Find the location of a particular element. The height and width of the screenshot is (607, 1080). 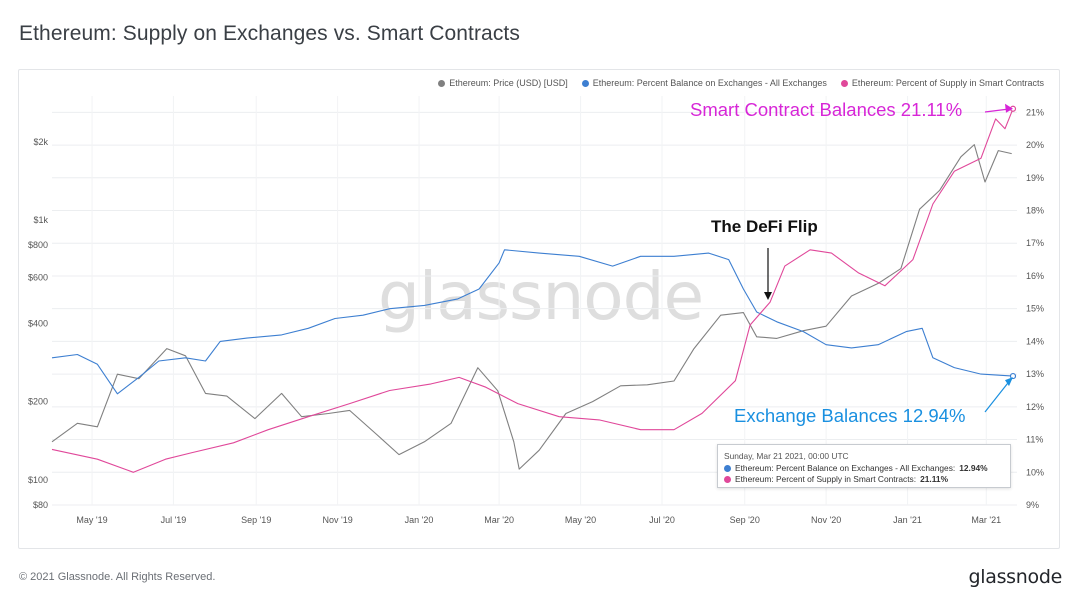

y-left-tick-label: $80 is located at coordinates (40, 505).